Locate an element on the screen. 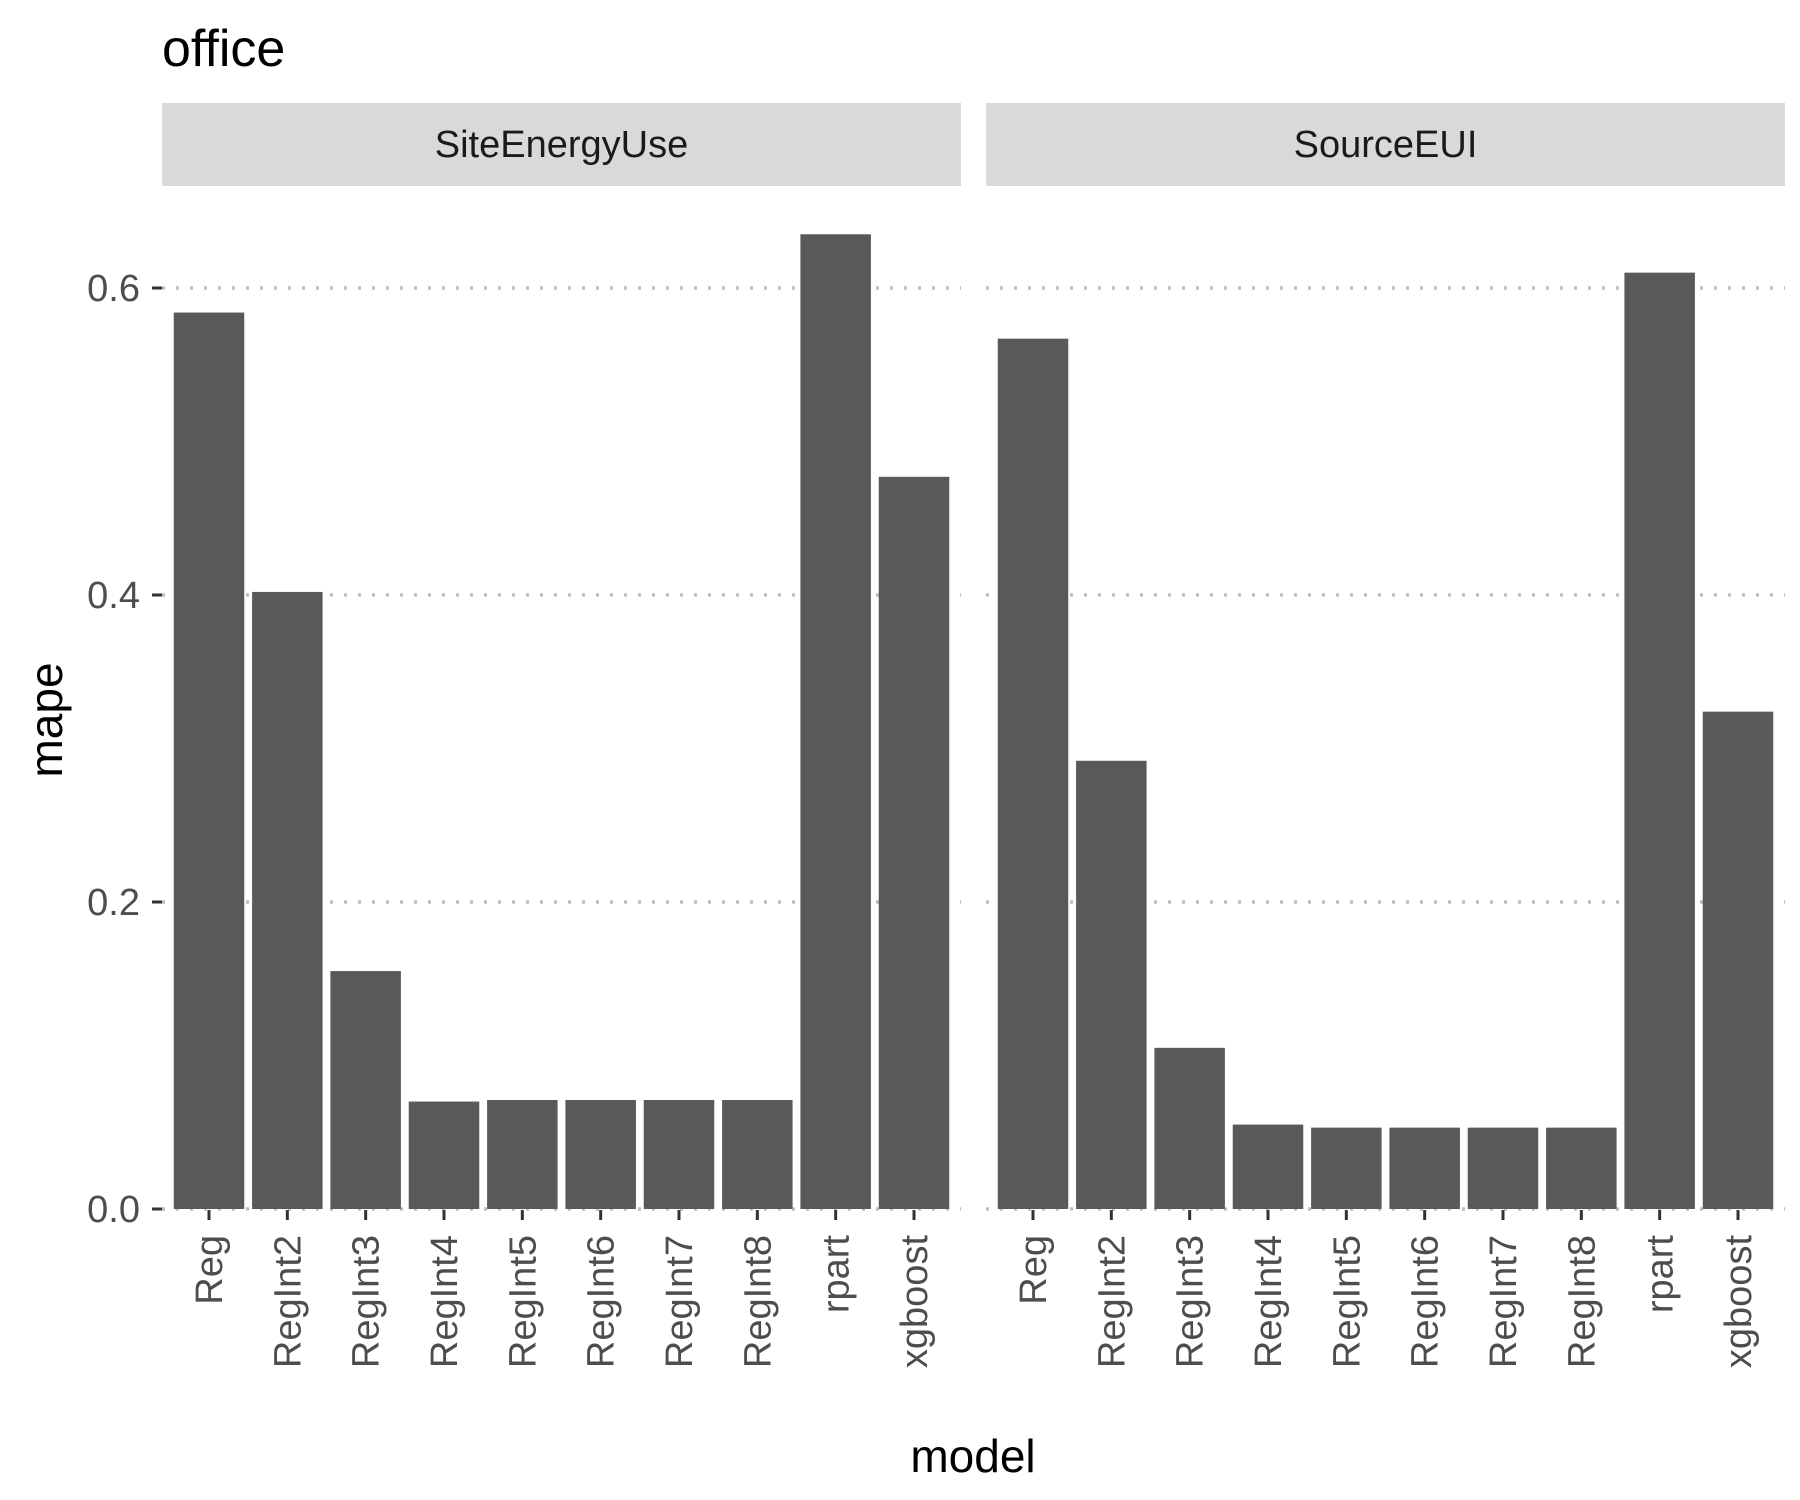  y-tick-label: 0.0 is located at coordinates (113, 1210).